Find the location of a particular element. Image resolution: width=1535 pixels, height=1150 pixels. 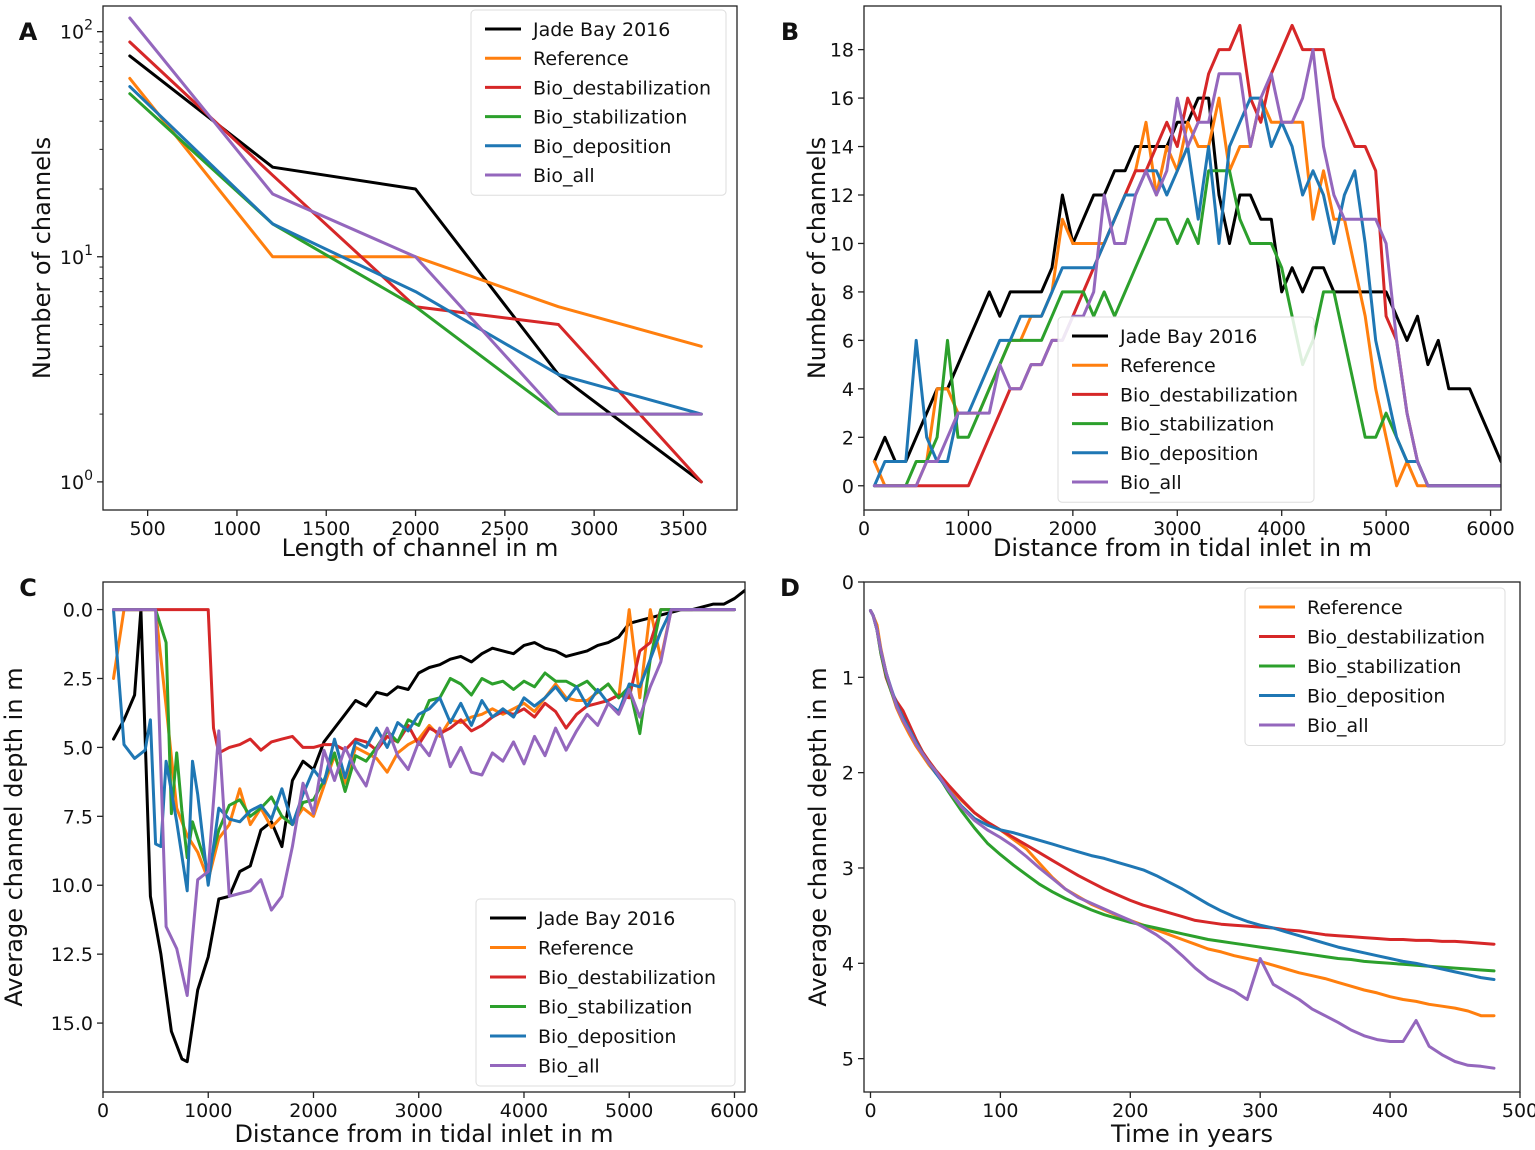

y-tick-label: 1 is located at coordinates (848, 678).